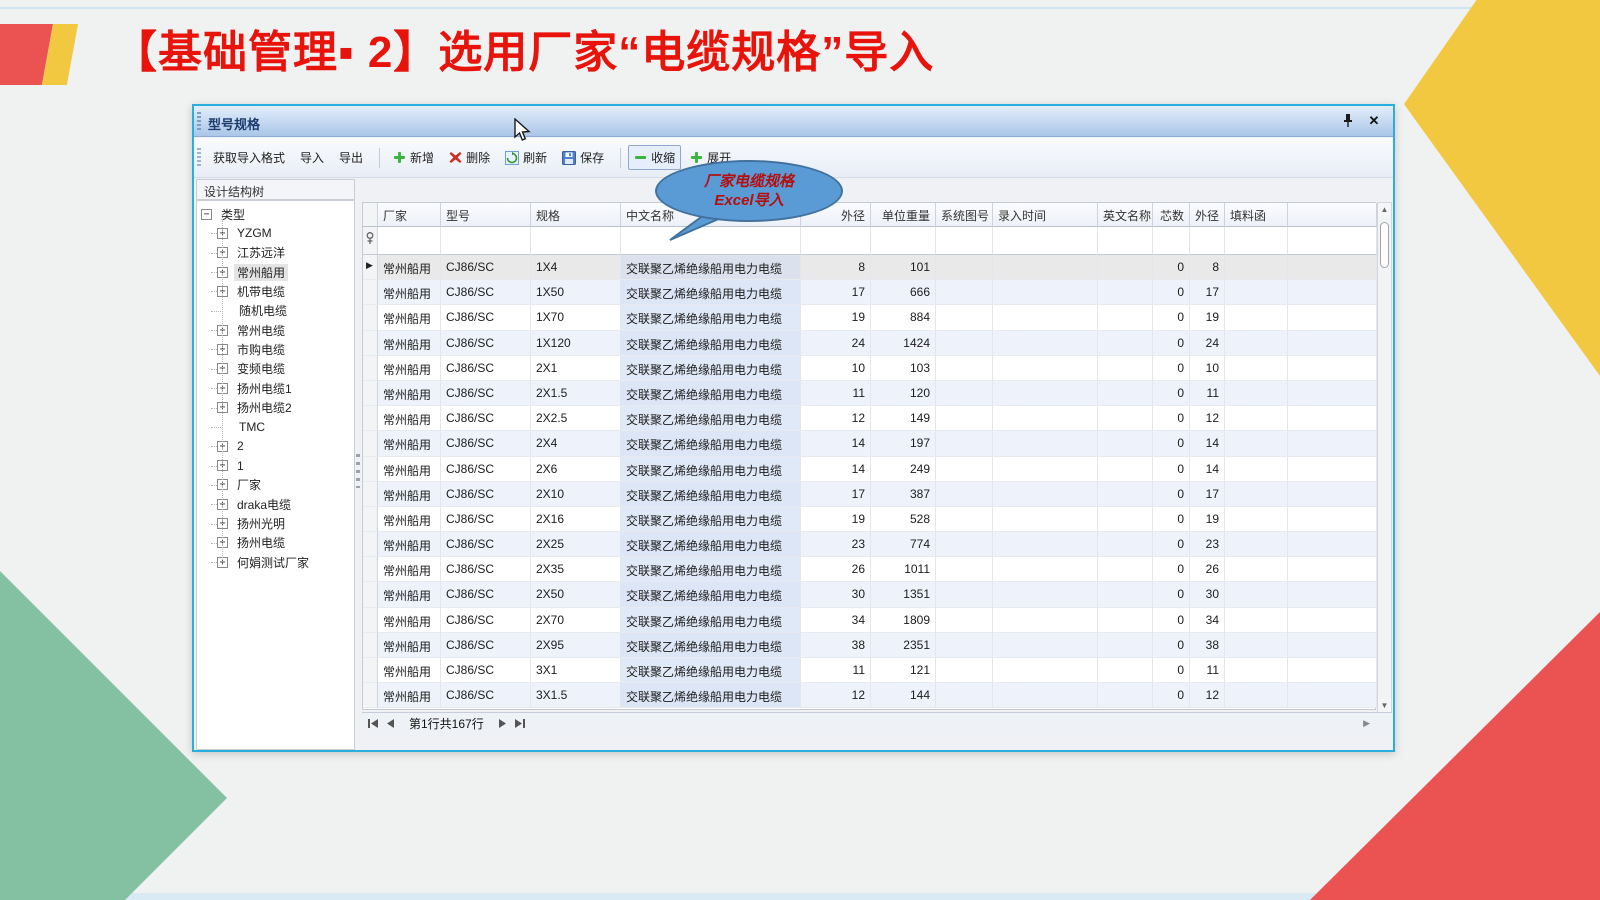 The height and width of the screenshot is (900, 1600). What do you see at coordinates (1207, 595) in the screenshot?
I see `table-cell: 30` at bounding box center [1207, 595].